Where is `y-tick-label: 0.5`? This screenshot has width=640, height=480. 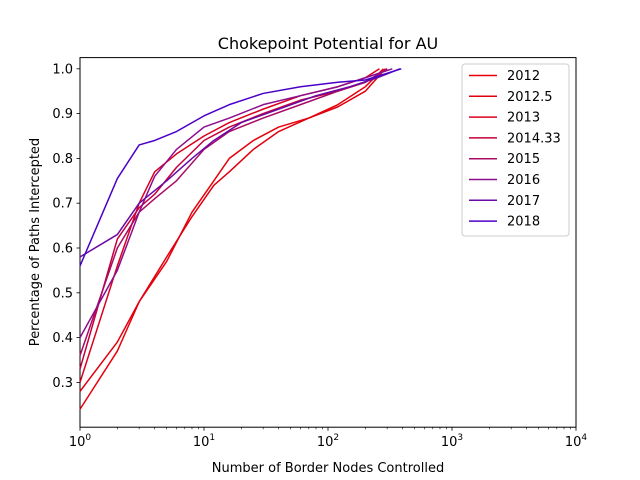 y-tick-label: 0.5 is located at coordinates (62, 293).